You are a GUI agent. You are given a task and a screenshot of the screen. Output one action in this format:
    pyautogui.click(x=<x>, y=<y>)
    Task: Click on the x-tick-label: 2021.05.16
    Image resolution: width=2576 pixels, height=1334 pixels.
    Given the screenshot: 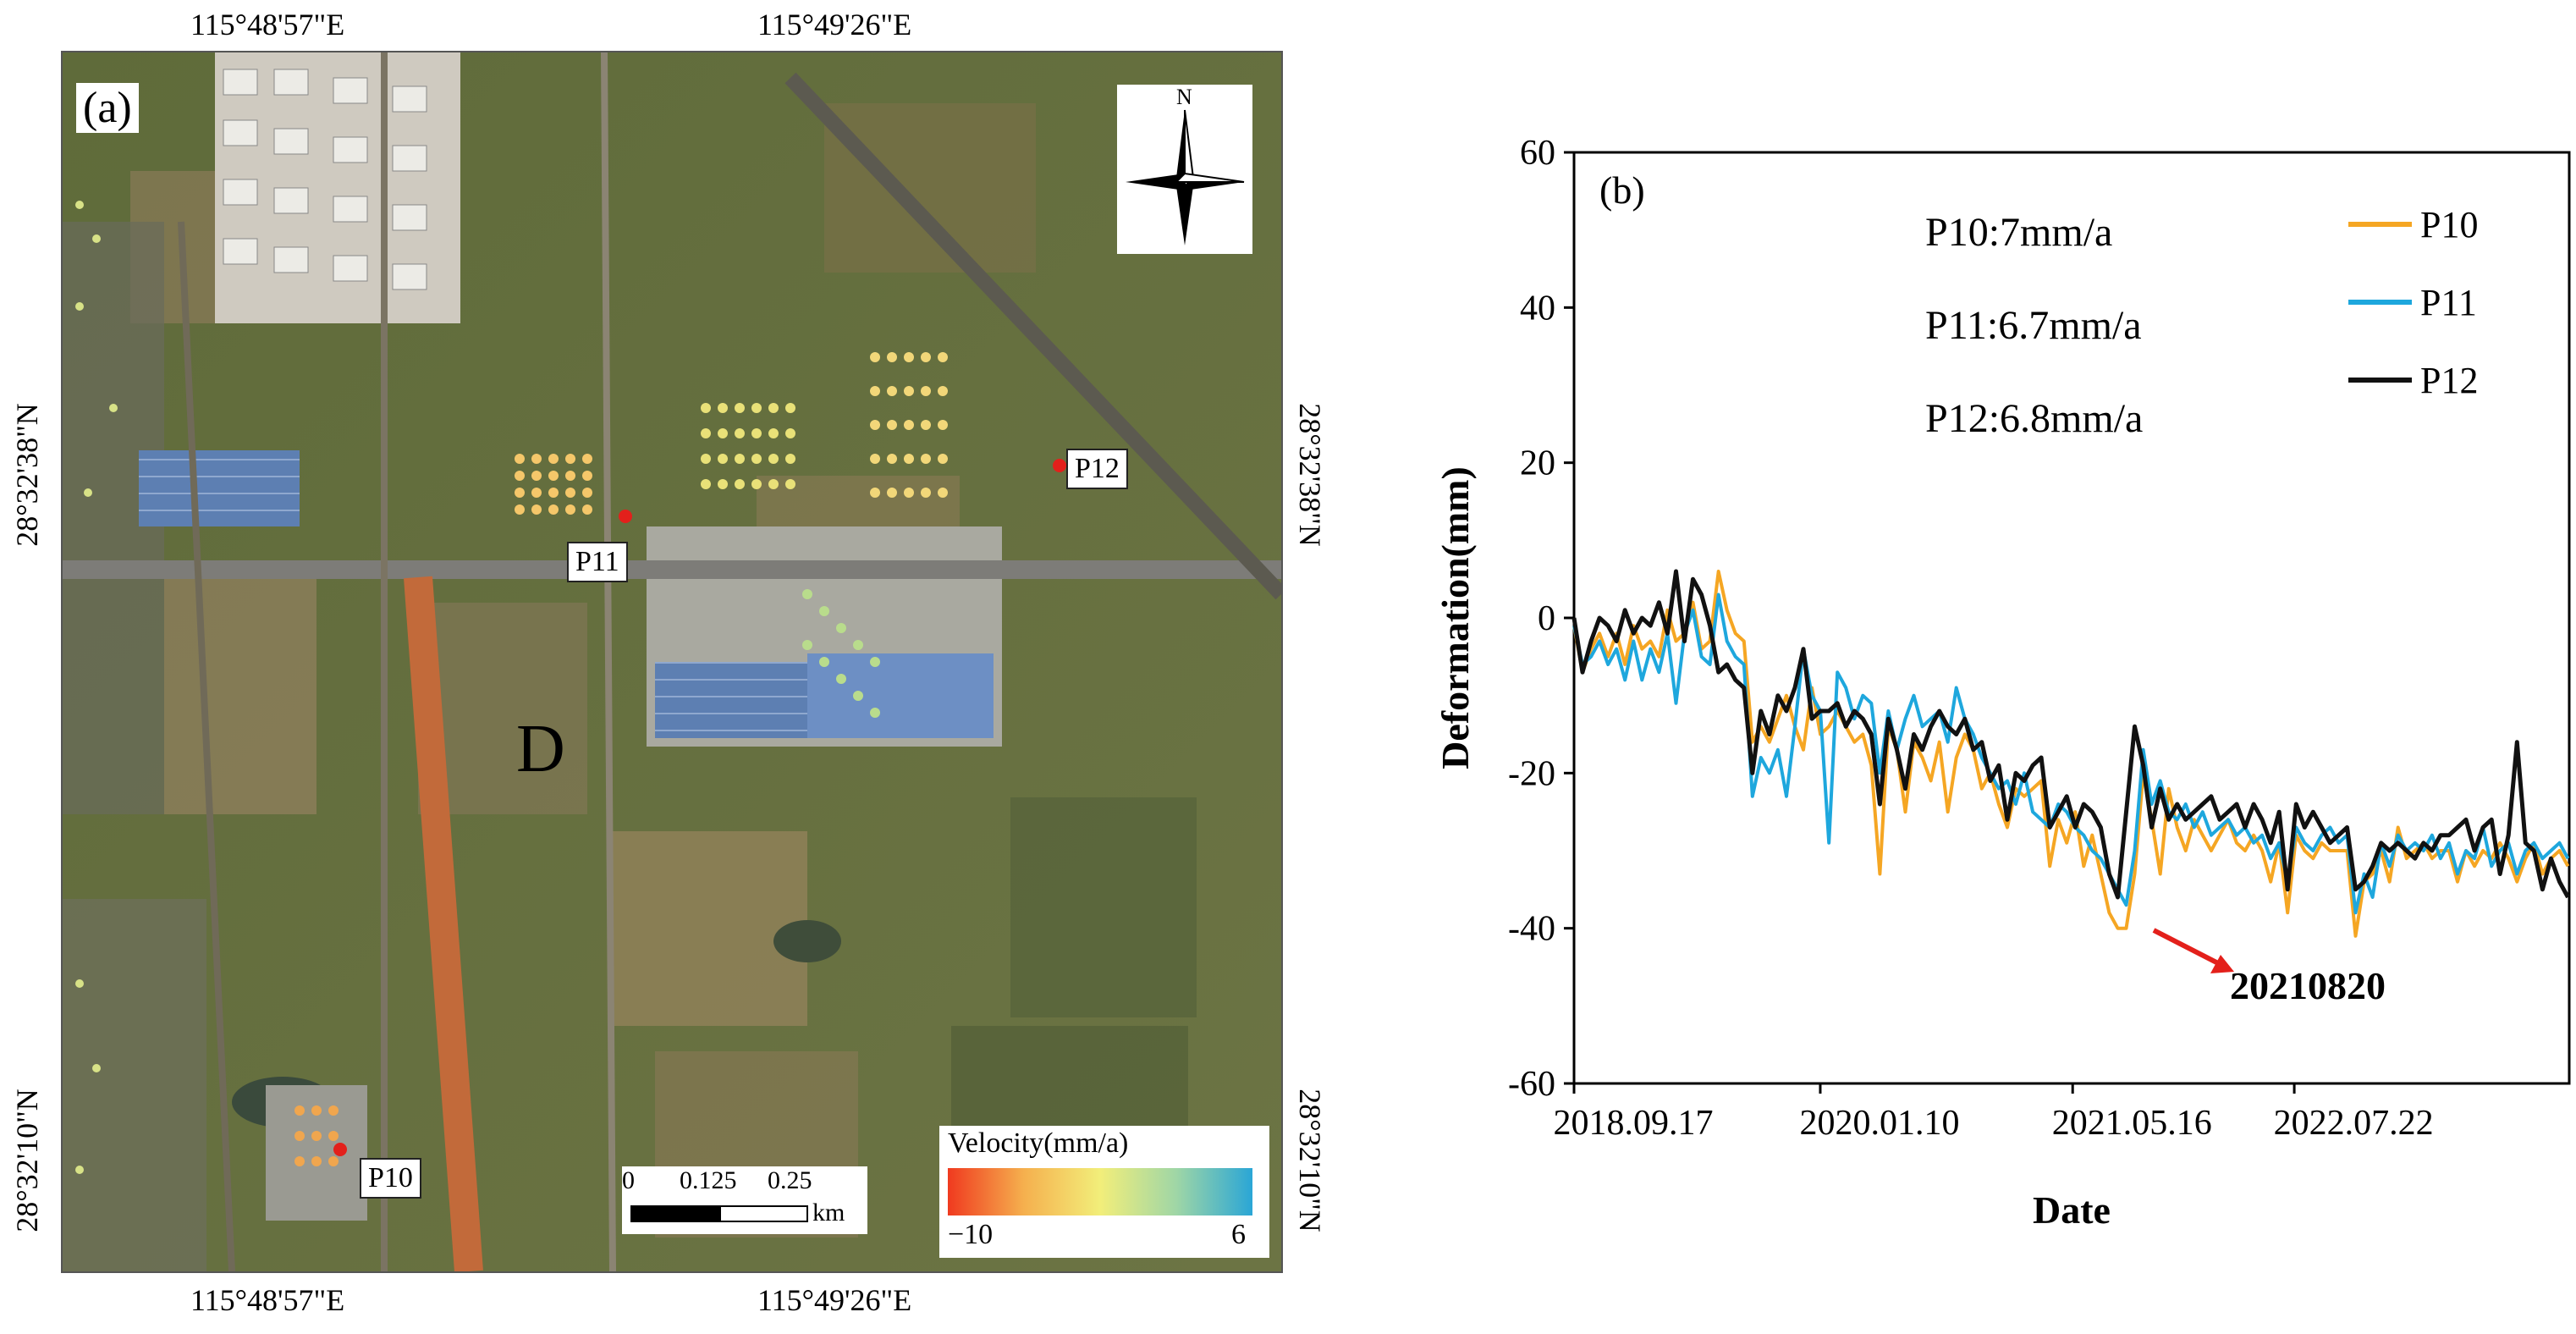 What is the action you would take?
    pyautogui.click(x=2132, y=1123)
    